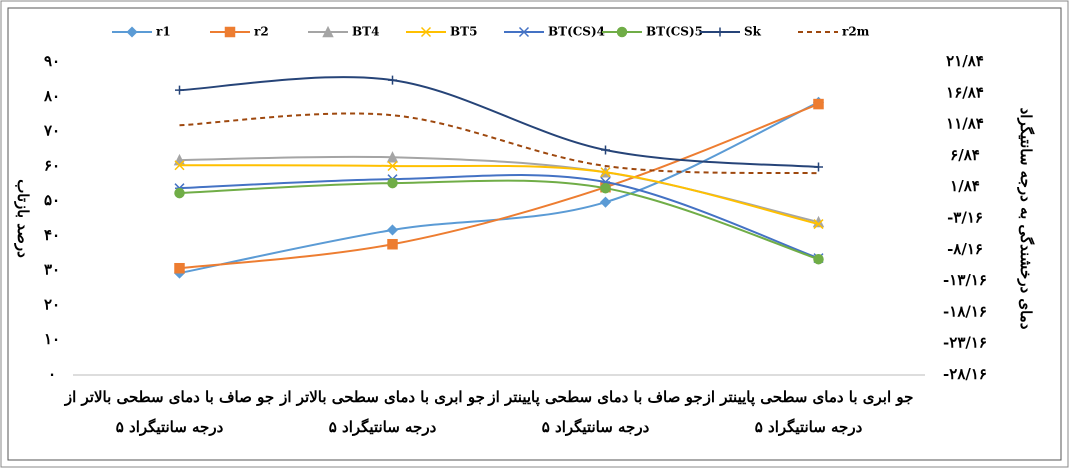 Image resolution: width=1069 pixels, height=468 pixels. Describe the element at coordinates (965, 249) in the screenshot. I see `y2-tick-label: -۸/۱۶` at that location.